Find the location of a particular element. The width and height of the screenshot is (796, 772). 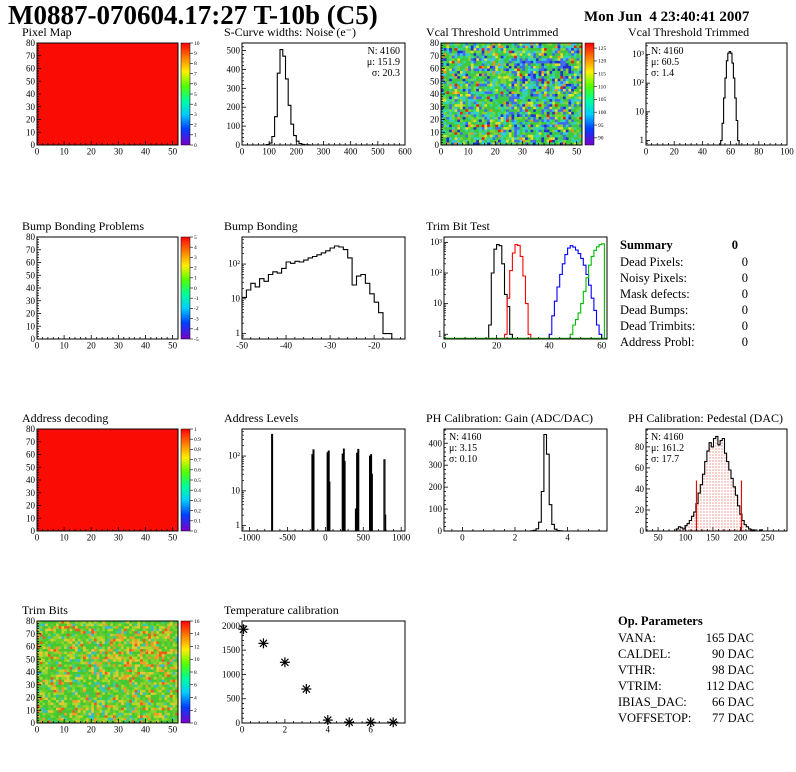

svg-text: σ: 20.3 is located at coordinates (386, 73).